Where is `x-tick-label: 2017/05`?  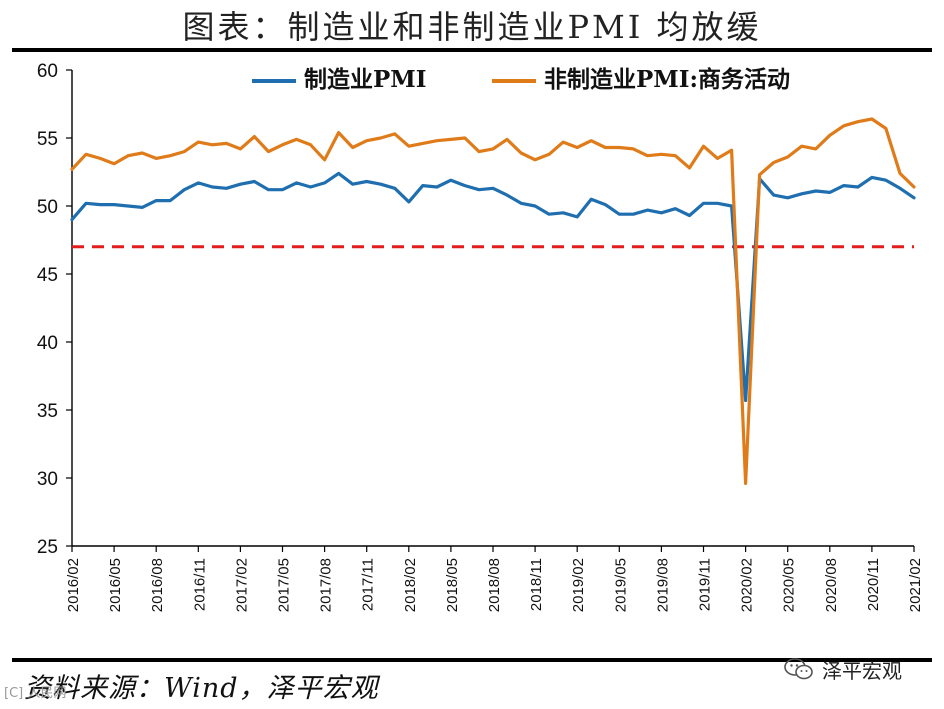 x-tick-label: 2017/05 is located at coordinates (284, 585).